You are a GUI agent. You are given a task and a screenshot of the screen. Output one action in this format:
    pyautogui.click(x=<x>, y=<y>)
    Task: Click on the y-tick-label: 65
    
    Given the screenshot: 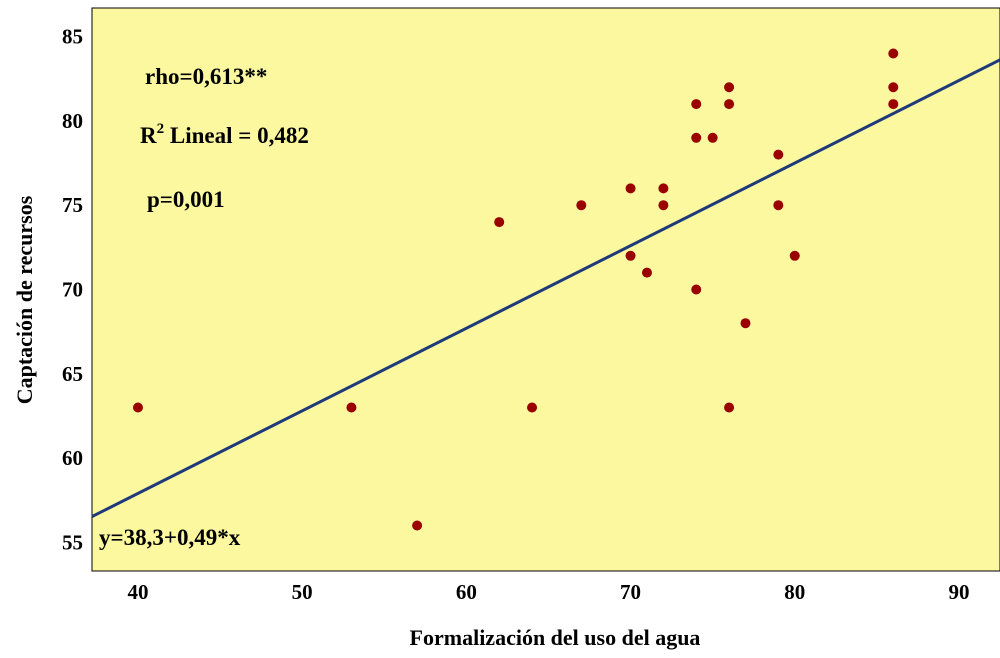 What is the action you would take?
    pyautogui.click(x=72, y=374)
    